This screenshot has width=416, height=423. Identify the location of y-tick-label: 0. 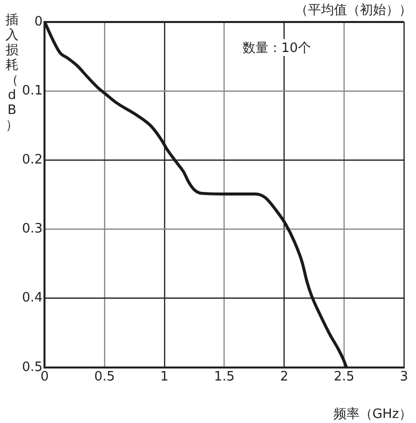
(38, 22).